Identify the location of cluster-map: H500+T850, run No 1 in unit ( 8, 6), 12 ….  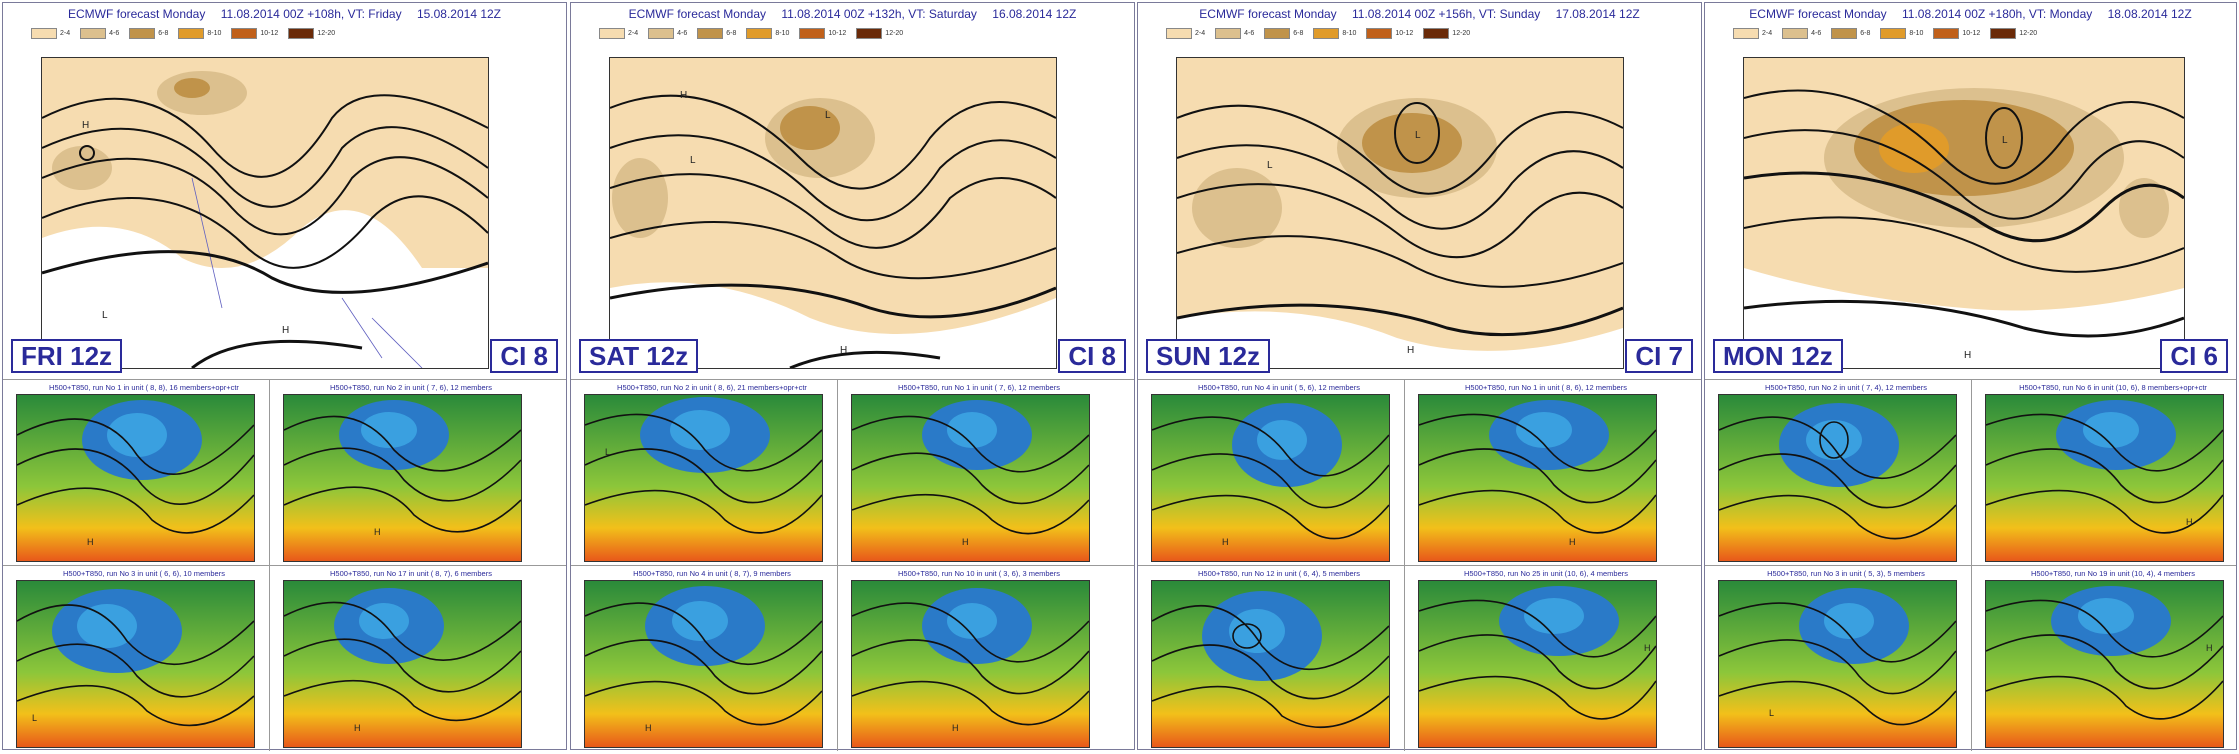
(1546, 473).